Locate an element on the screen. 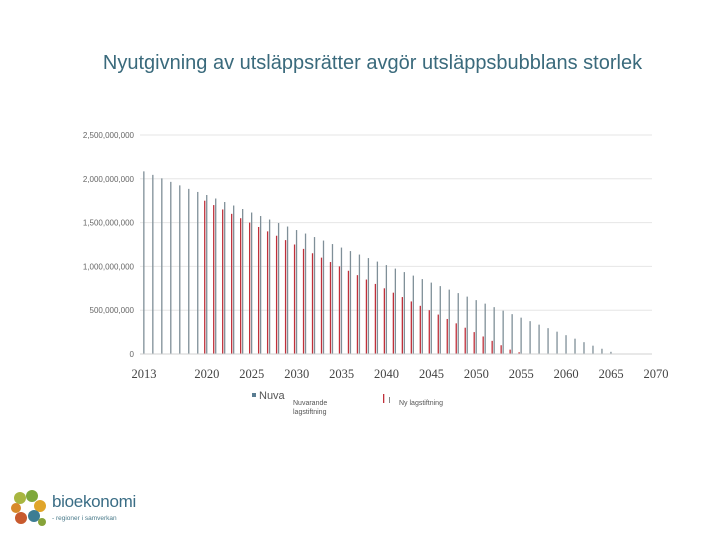 The image size is (720, 540). y-tick-label: 500,000,000 is located at coordinates (112, 310).